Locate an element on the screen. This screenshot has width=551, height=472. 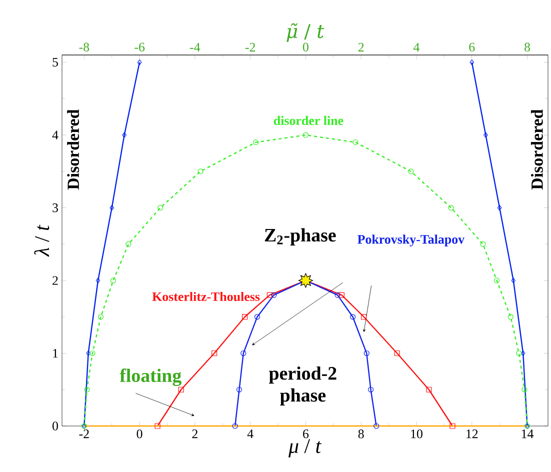
series-label: disorder line is located at coordinates (309, 121).